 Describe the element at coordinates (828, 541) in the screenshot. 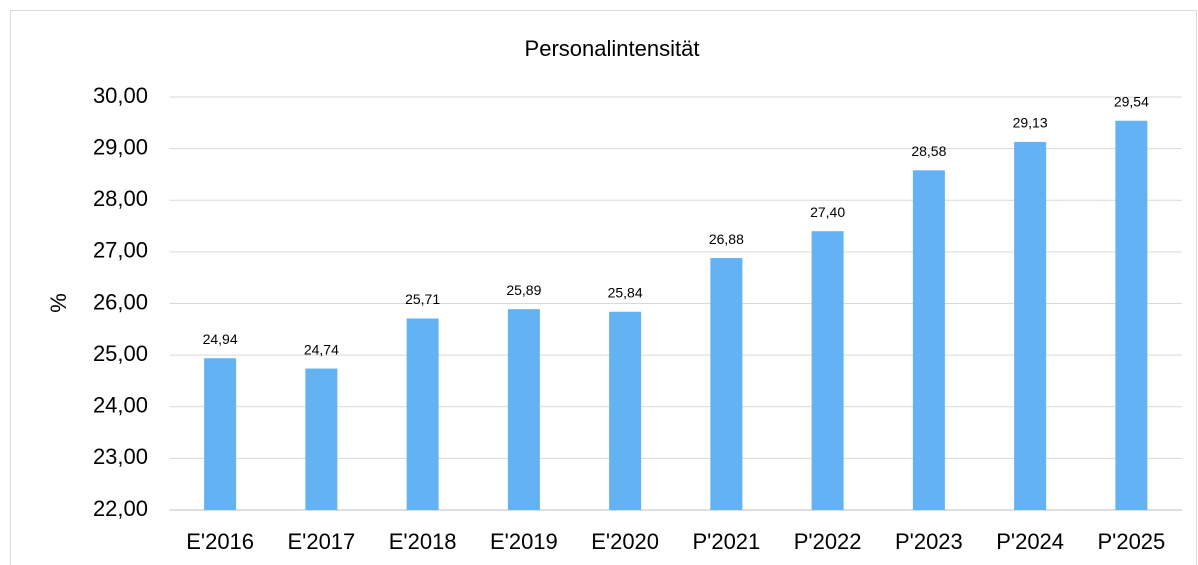

I see `x-tick-label: P'2022` at that location.